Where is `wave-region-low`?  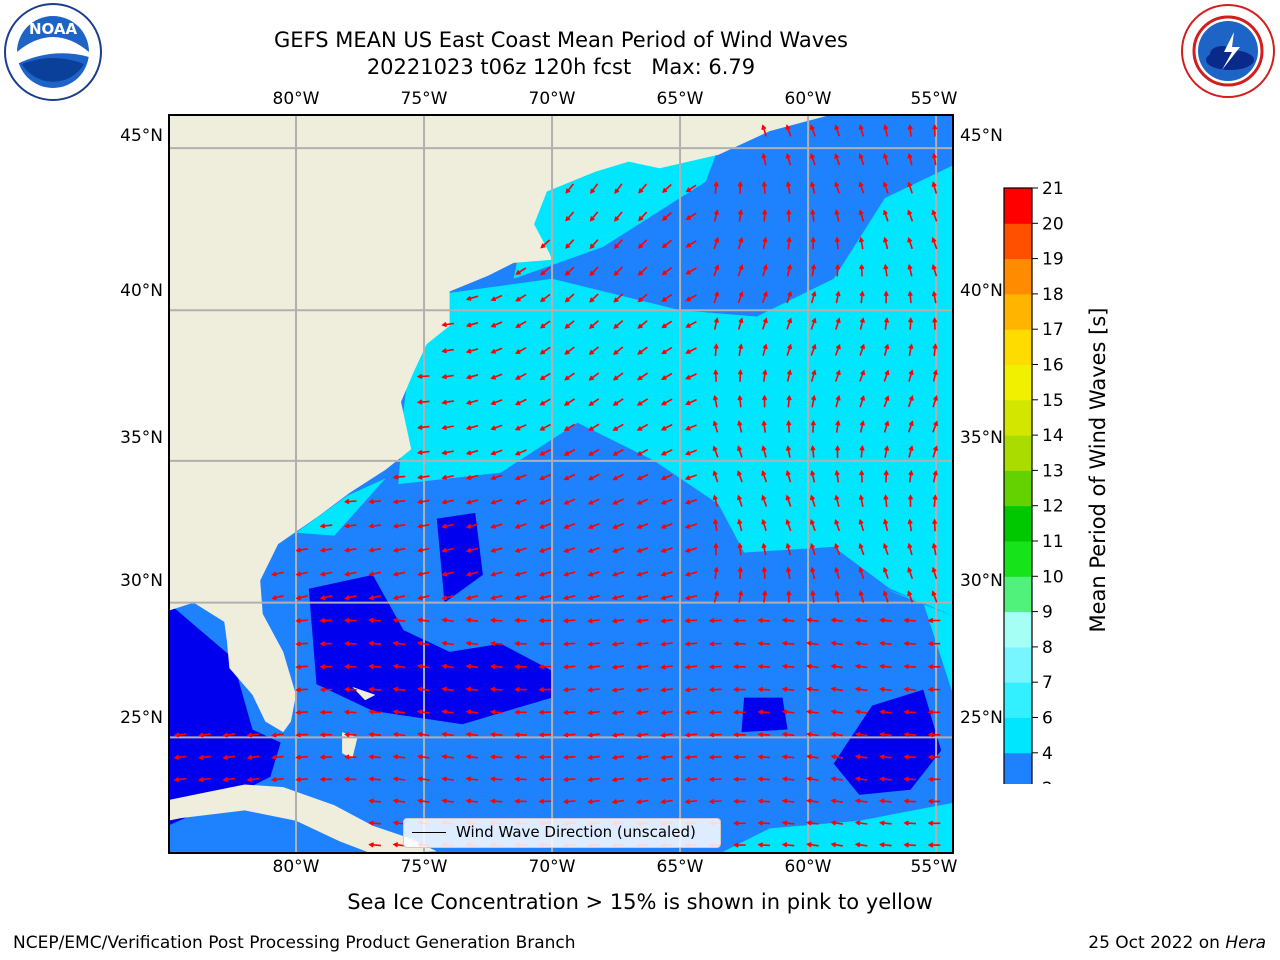 wave-region-low is located at coordinates (430, 649).